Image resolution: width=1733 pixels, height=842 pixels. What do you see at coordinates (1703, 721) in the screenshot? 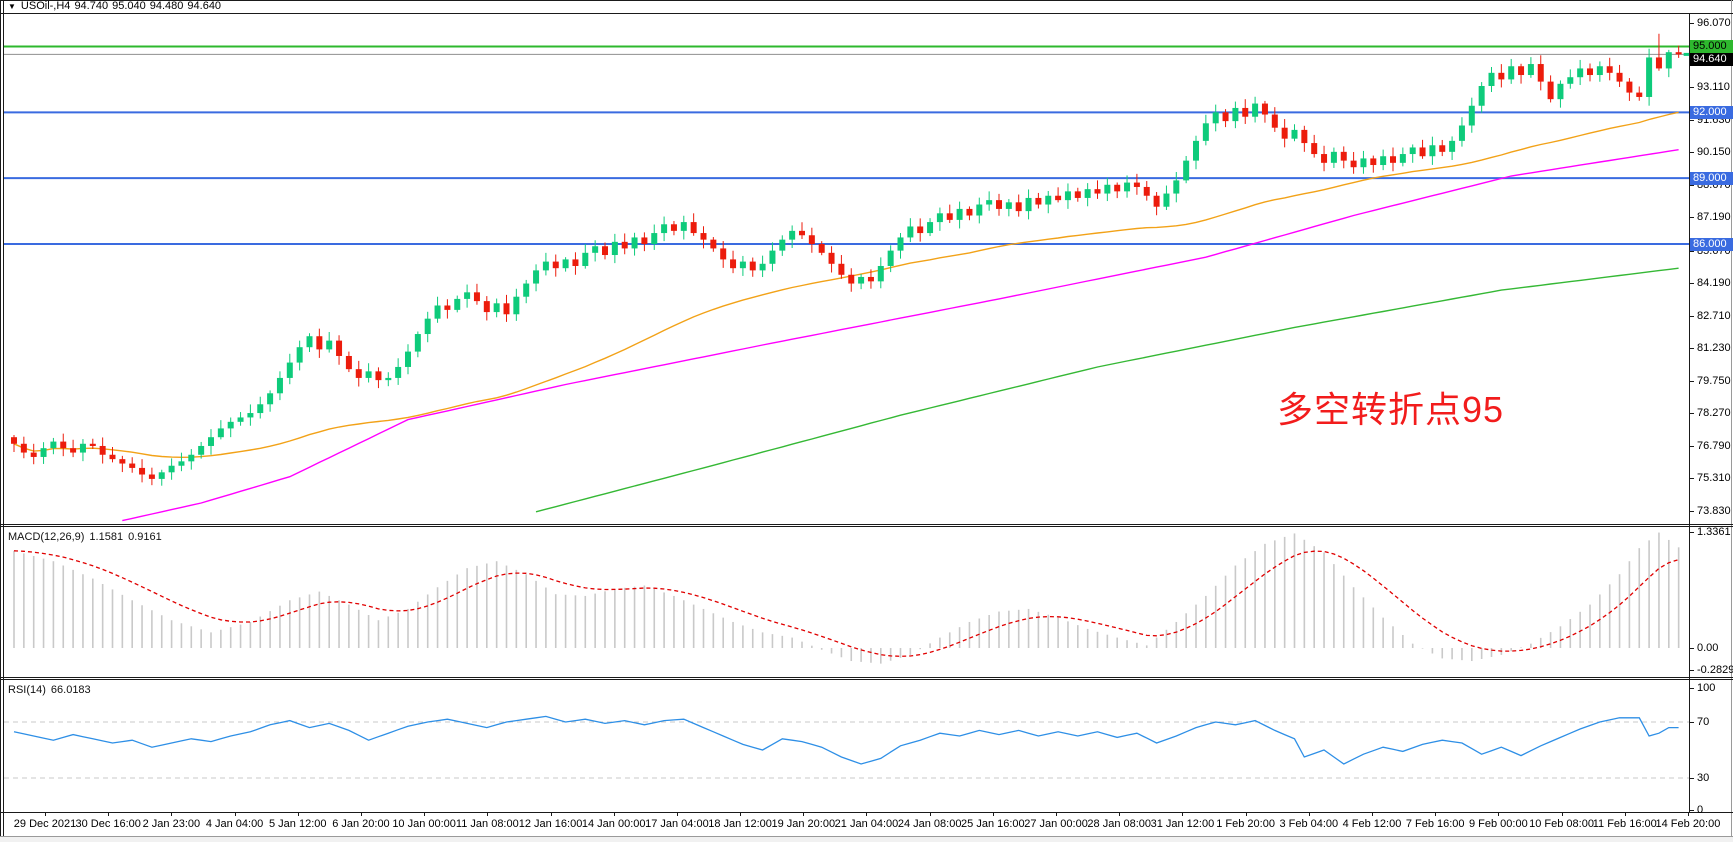
I see `rsi-tick-label: 70` at bounding box center [1703, 721].